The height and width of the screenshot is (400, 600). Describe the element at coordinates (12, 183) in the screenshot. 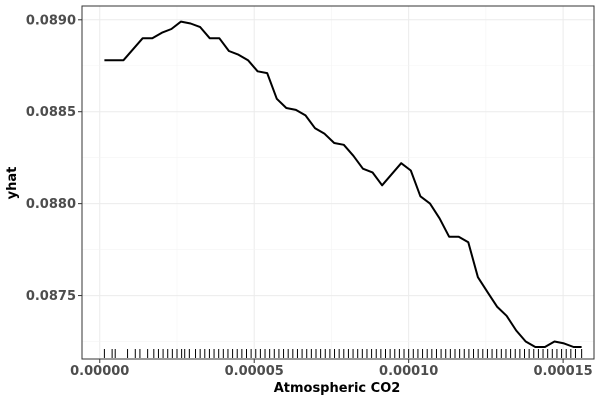

I see `y-axis-title: yhat` at that location.